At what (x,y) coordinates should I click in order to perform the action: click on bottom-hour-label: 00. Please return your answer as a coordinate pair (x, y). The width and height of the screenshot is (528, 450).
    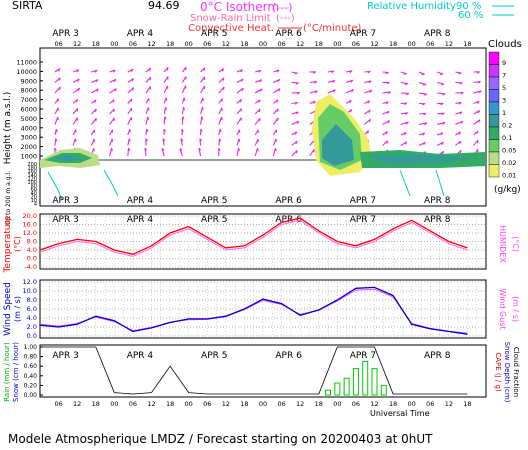
    Looking at the image, I should click on (337, 404).